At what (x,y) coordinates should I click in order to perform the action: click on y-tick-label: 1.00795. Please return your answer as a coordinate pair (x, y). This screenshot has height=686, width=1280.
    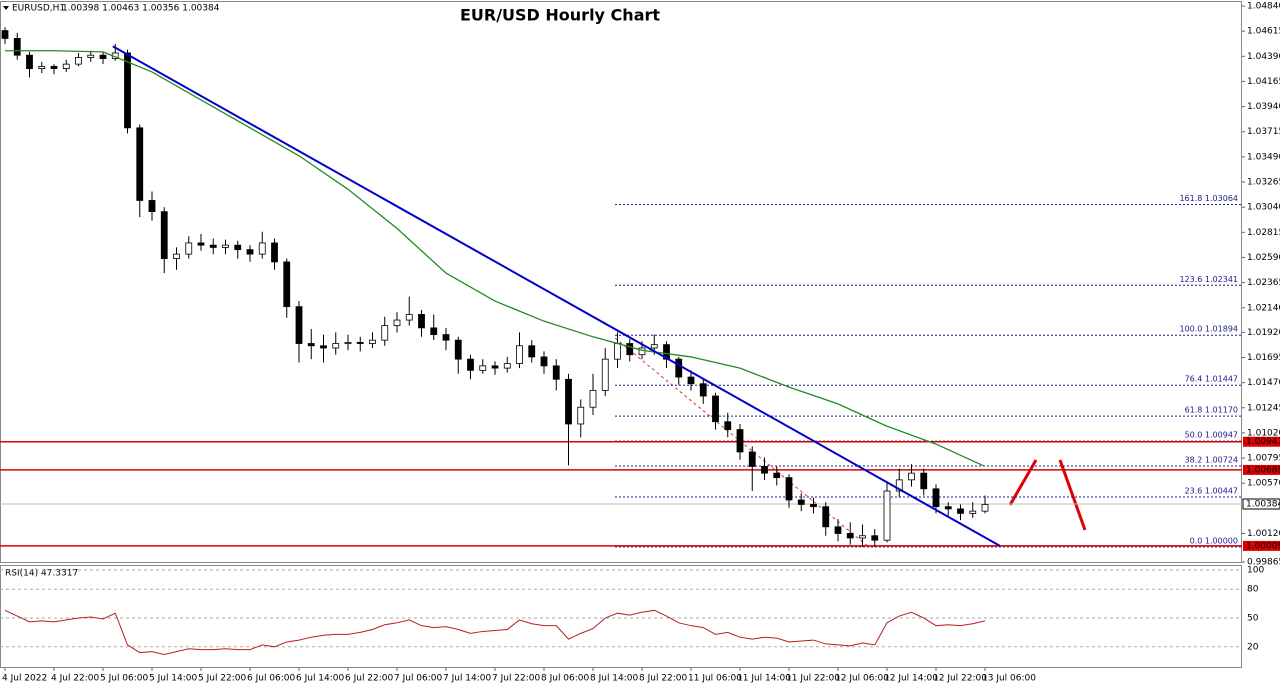
    Looking at the image, I should click on (1263, 459).